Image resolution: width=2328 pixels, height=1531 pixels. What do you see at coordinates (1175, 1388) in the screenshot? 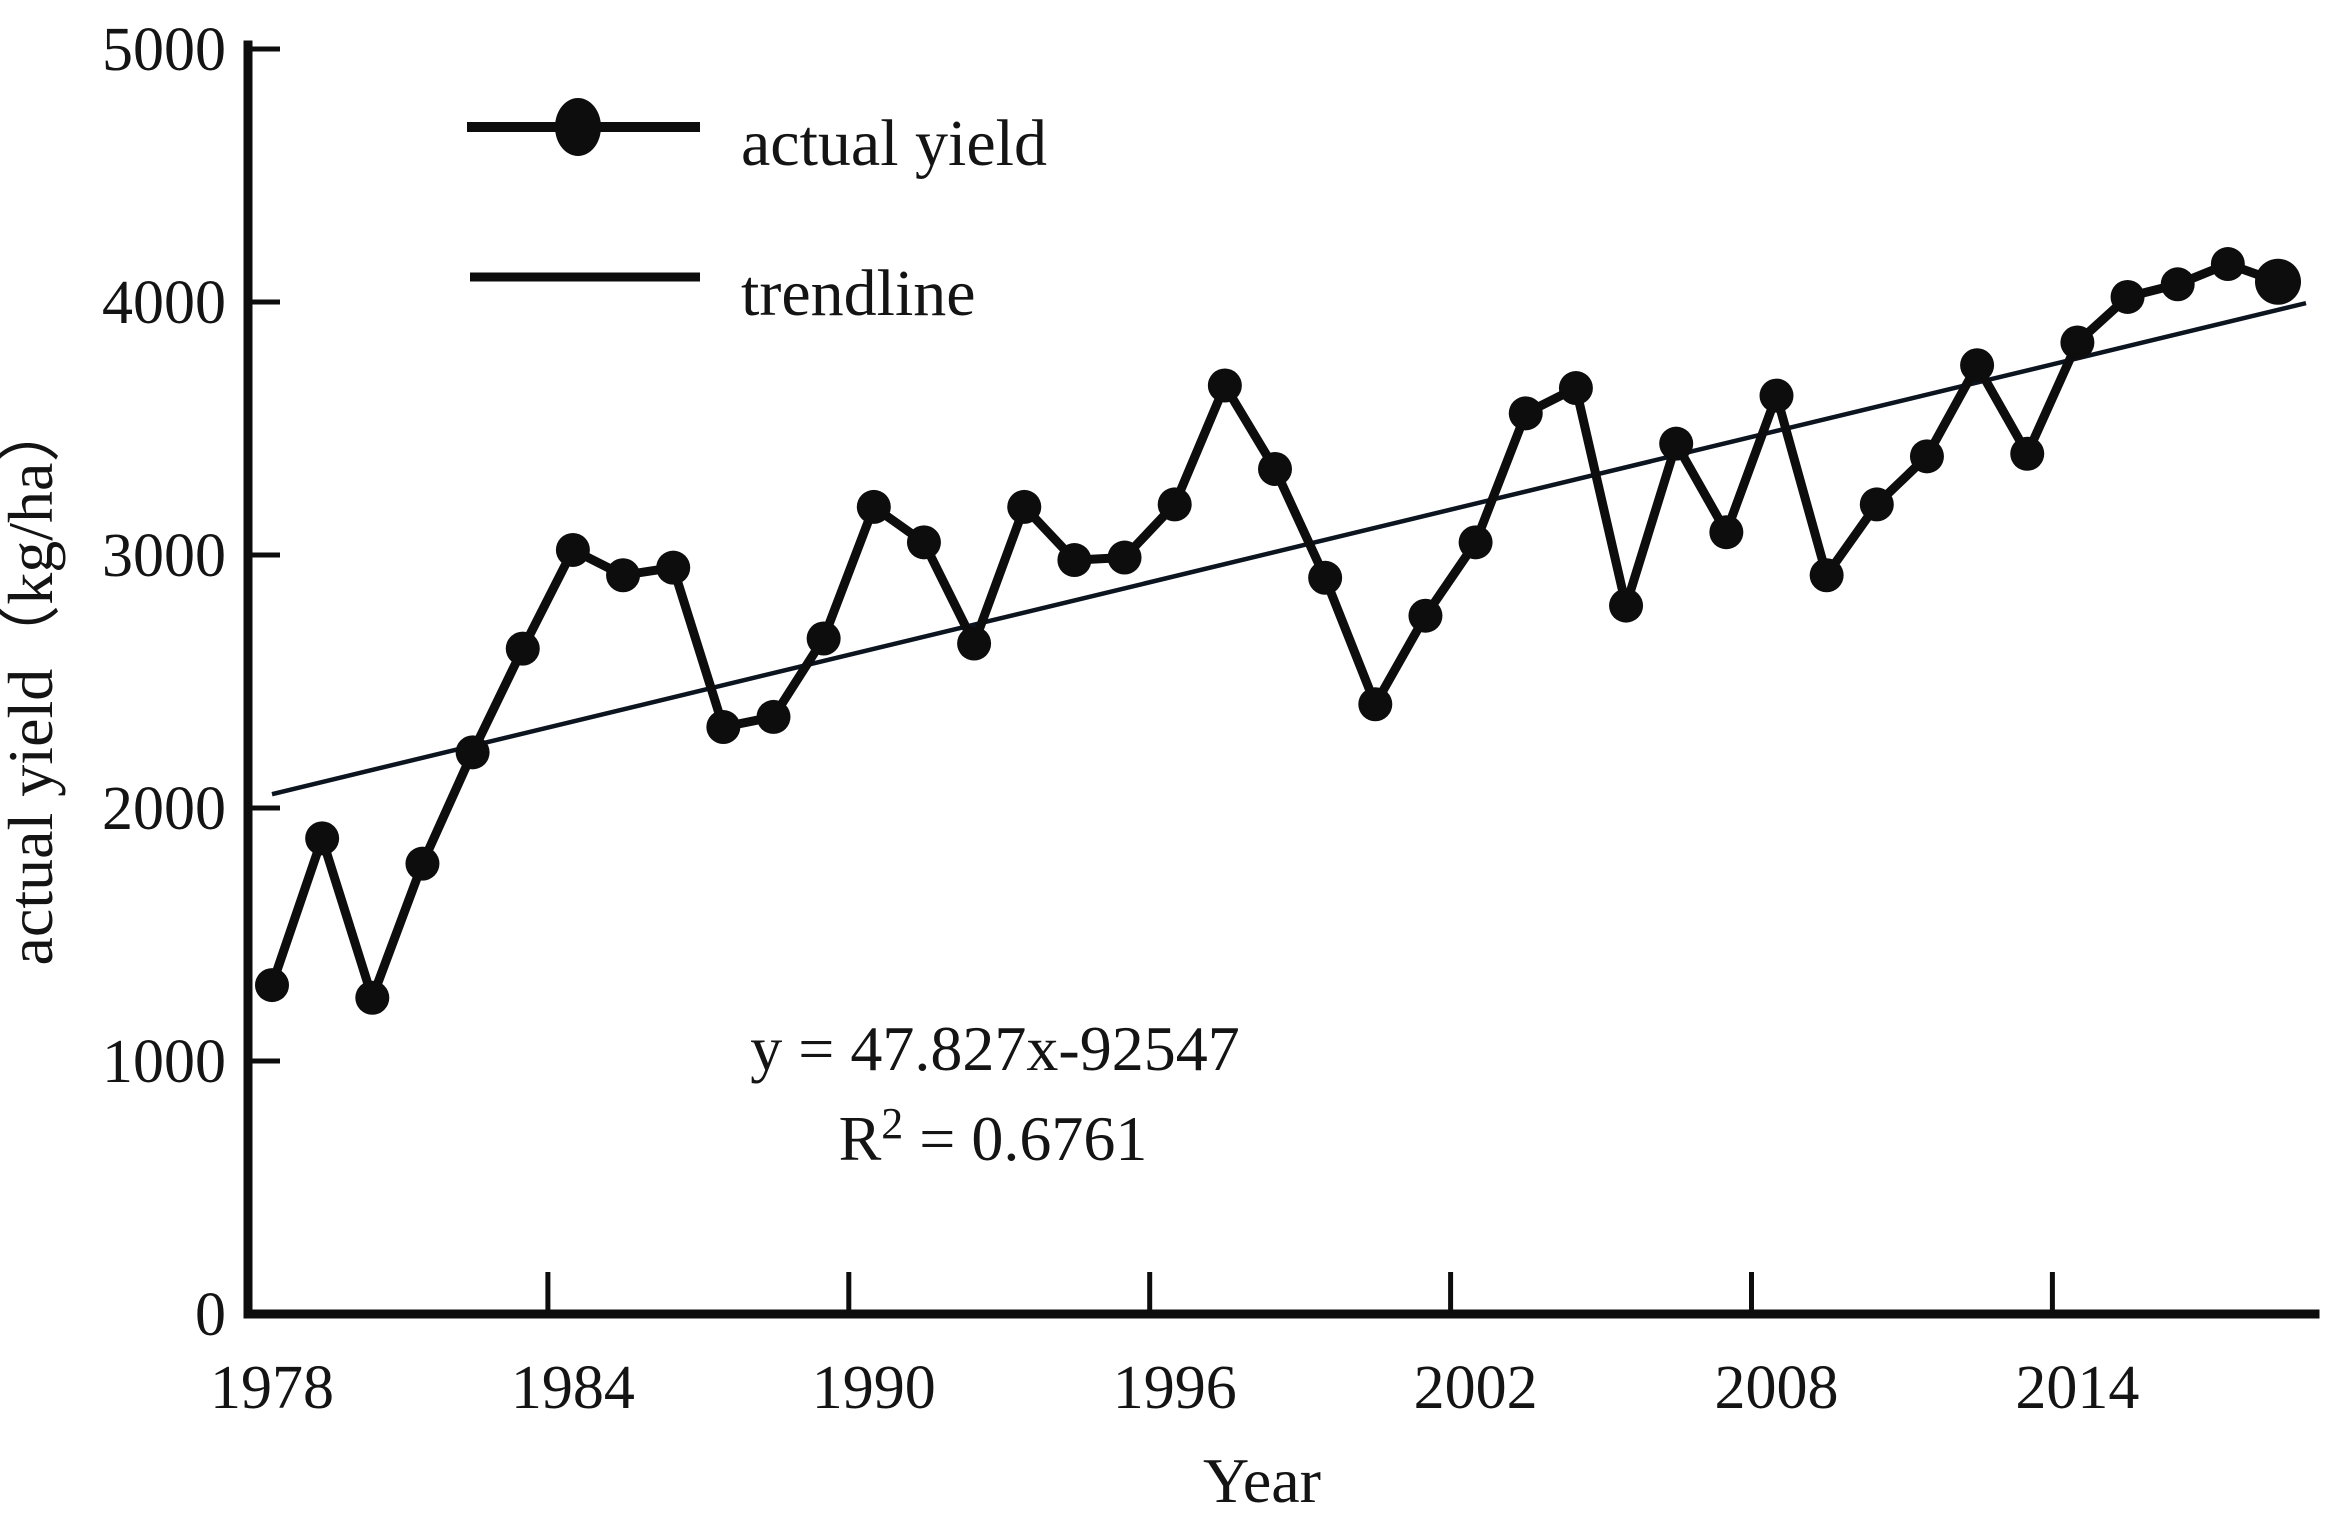
I see `x-tick-label: 1996` at bounding box center [1175, 1388].